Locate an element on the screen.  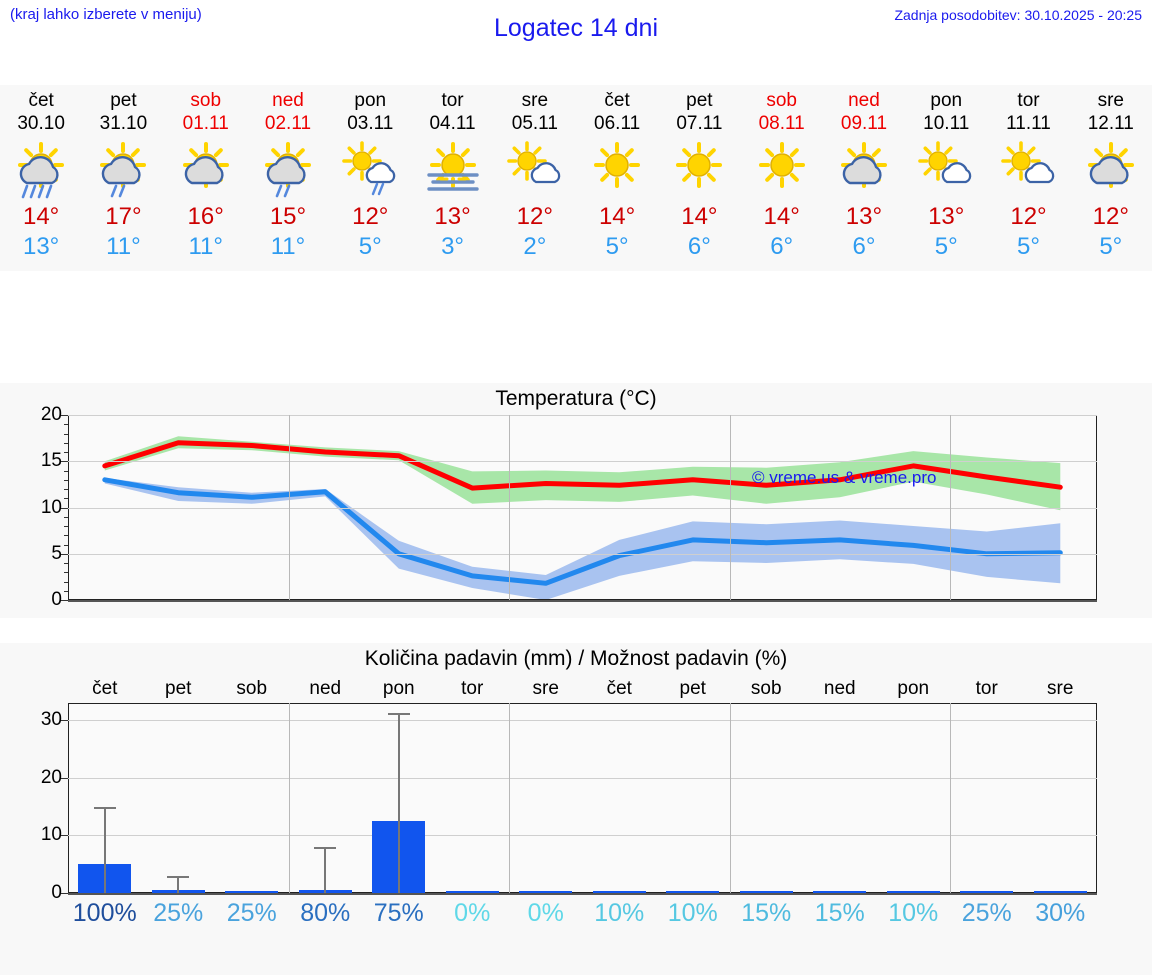
day-card: čet 06.11 14° 5° is located at coordinates (617, 178).